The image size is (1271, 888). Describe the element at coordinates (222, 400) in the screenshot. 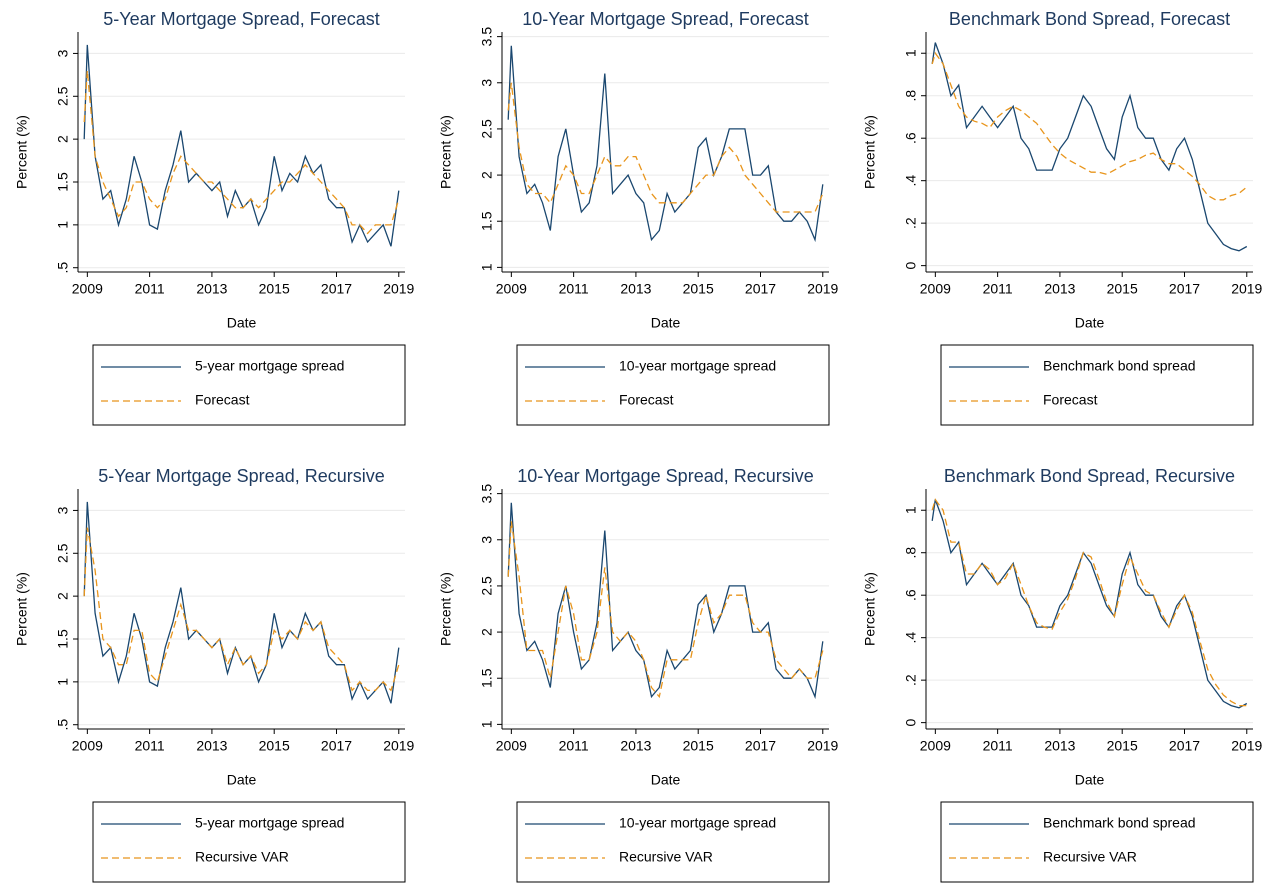

I see `legend-label: Forecast` at that location.